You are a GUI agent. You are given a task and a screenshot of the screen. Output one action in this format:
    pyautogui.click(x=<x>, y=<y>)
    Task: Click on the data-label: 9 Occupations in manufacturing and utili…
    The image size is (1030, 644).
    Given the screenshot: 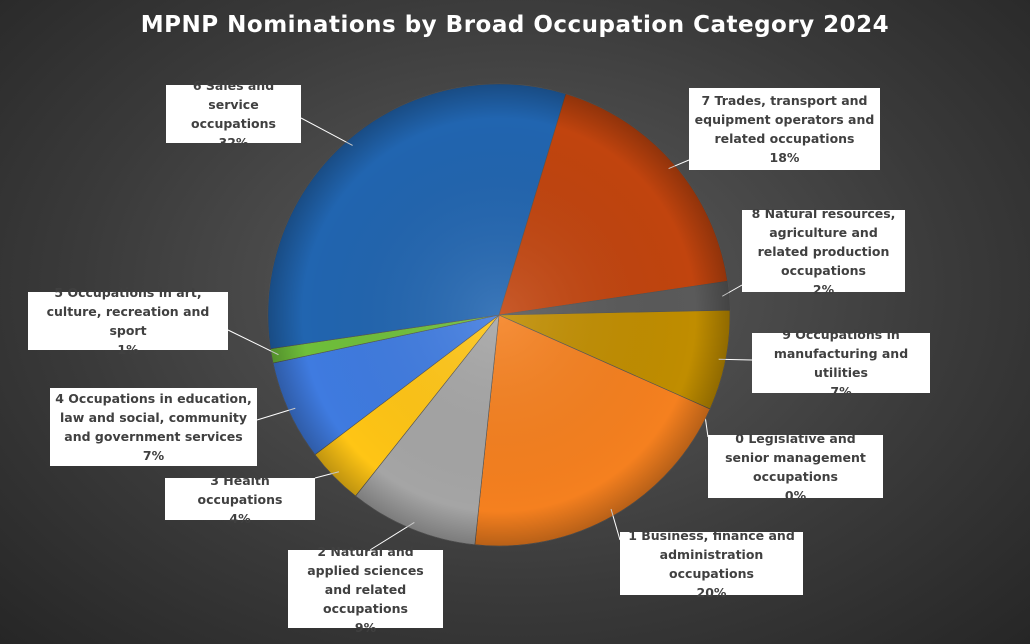 What is the action you would take?
    pyautogui.click(x=841, y=363)
    